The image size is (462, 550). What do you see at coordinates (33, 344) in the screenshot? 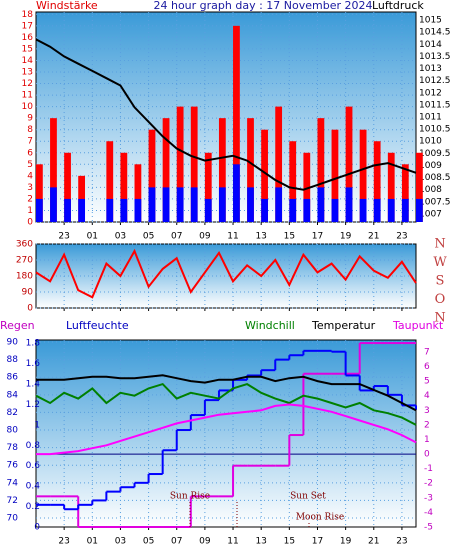
I see `y3-tick-label: 1.8` at bounding box center [33, 344].